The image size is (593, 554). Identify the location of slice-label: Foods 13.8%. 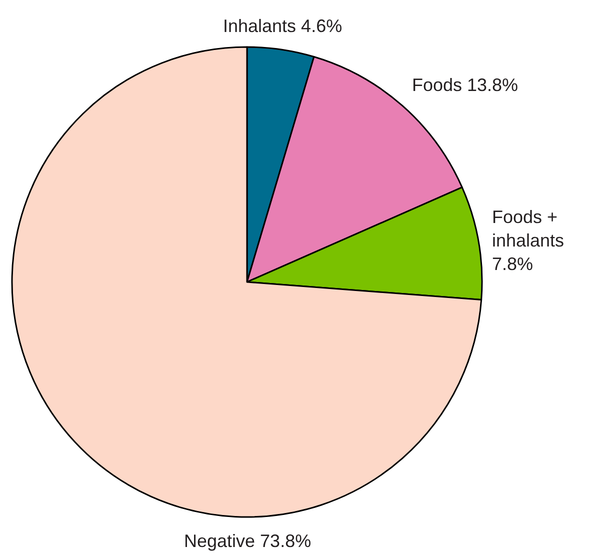
(465, 85).